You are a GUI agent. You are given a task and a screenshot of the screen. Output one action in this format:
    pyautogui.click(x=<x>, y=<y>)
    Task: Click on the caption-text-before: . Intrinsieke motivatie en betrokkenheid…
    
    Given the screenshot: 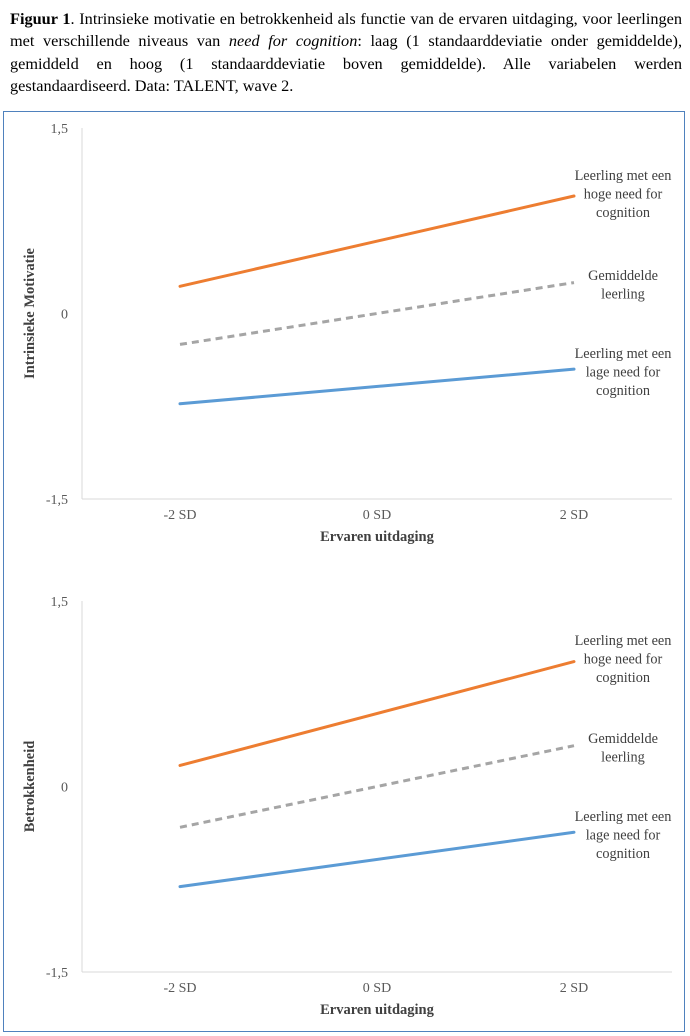 What is the action you would take?
    pyautogui.click(x=346, y=30)
    